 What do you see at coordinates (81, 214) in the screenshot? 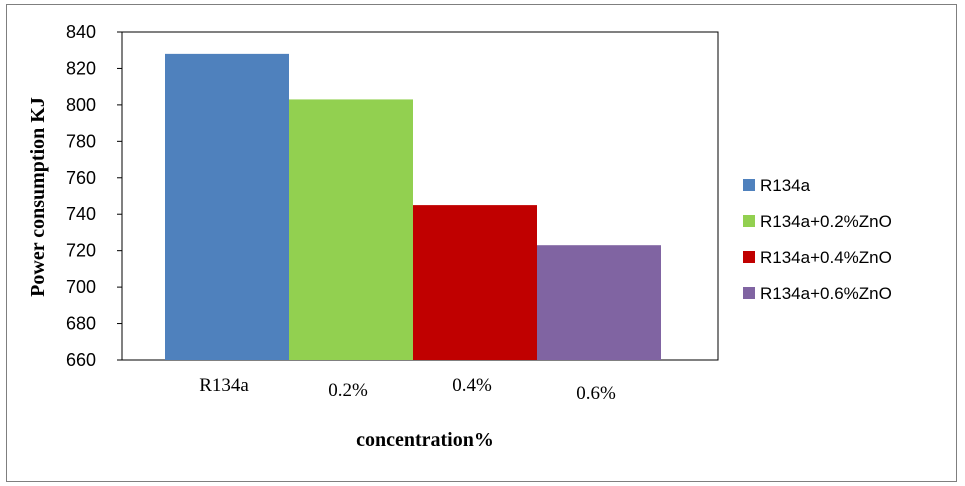
I see `y-tick-label: 740` at bounding box center [81, 214].